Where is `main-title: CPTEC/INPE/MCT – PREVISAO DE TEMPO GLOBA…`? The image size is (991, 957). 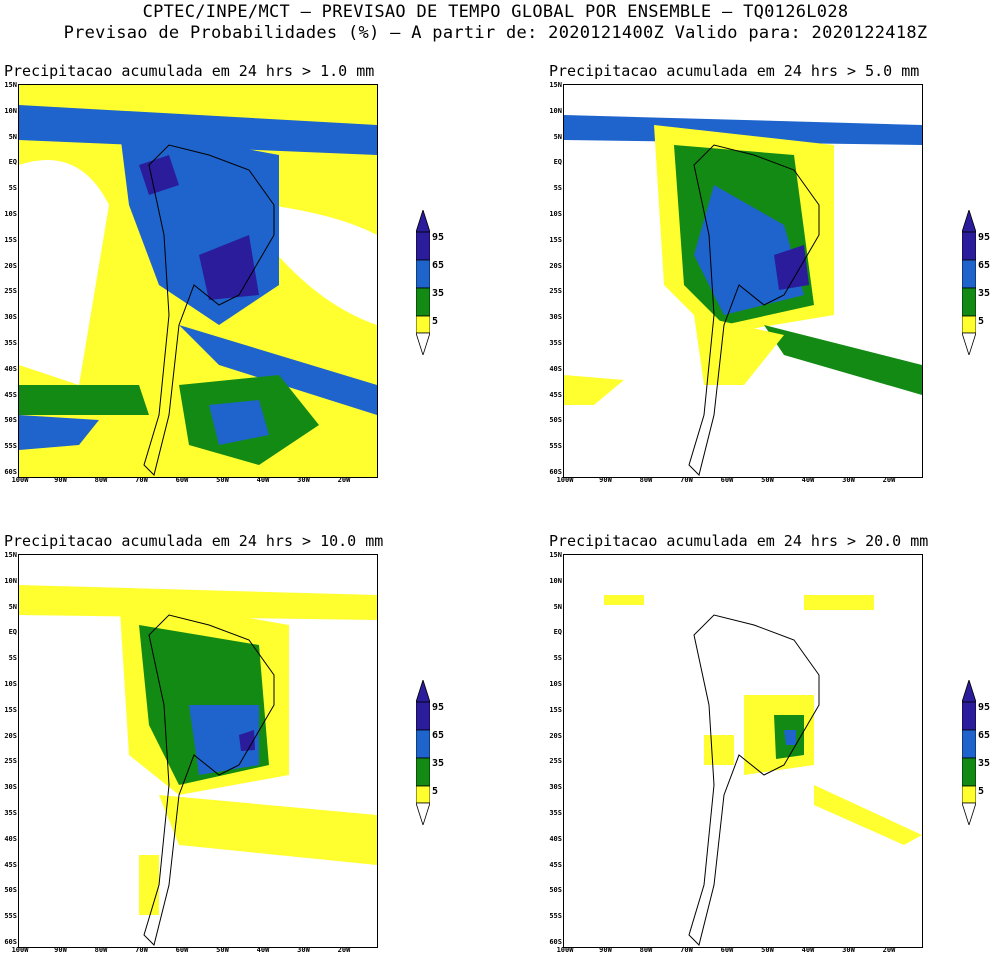 main-title: CPTEC/INPE/MCT – PREVISAO DE TEMPO GLOBA… is located at coordinates (495, 12).